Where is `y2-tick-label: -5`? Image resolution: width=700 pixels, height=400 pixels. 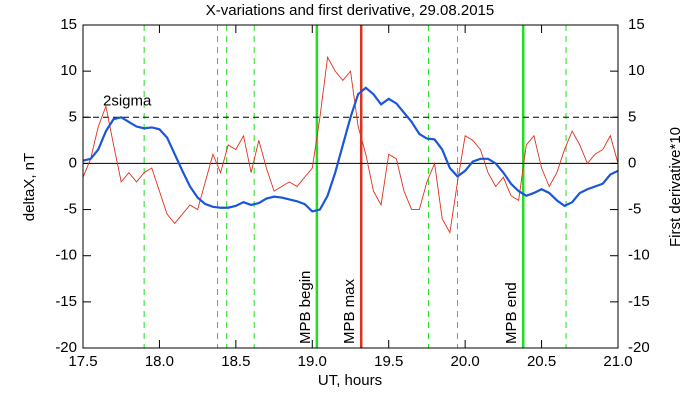 y2-tick-label: -5 is located at coordinates (634, 209).